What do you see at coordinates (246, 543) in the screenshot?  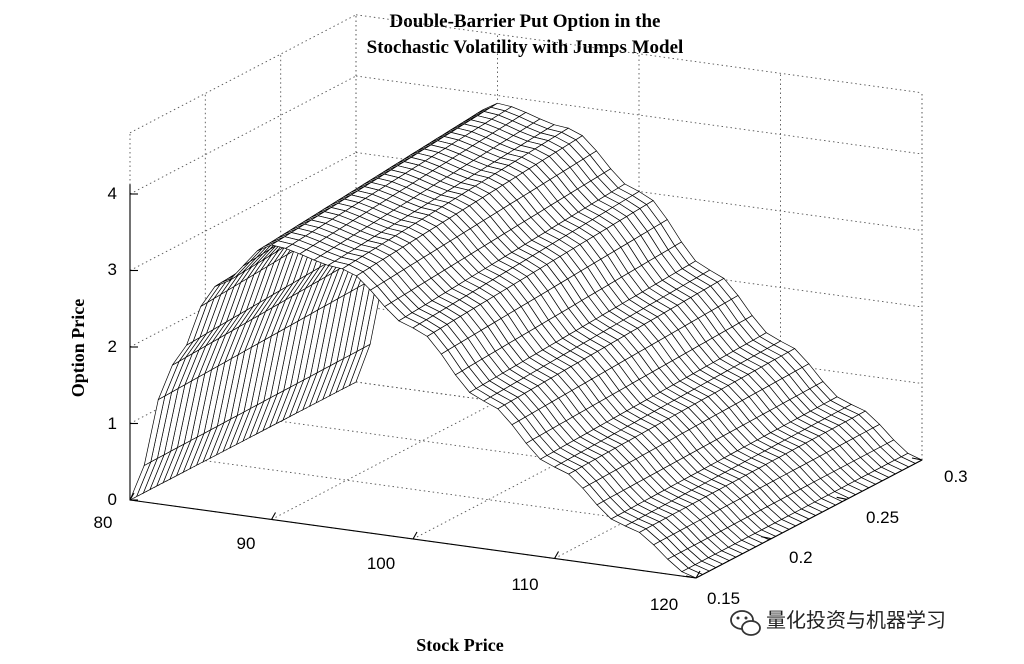 I see `x-tick-label: 90` at bounding box center [246, 543].